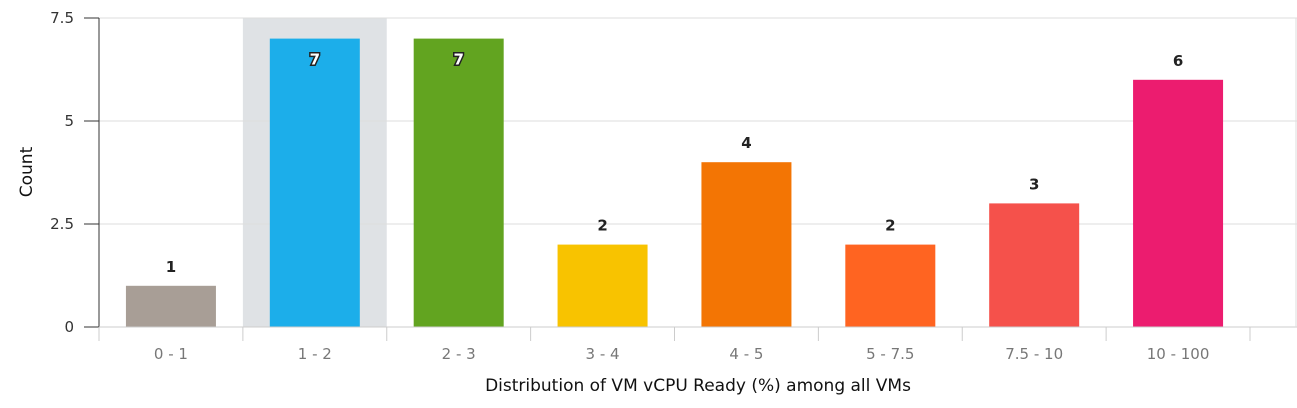 The width and height of the screenshot is (1297, 408). I want to click on x-tick-label: 1 - 2, so click(315, 354).